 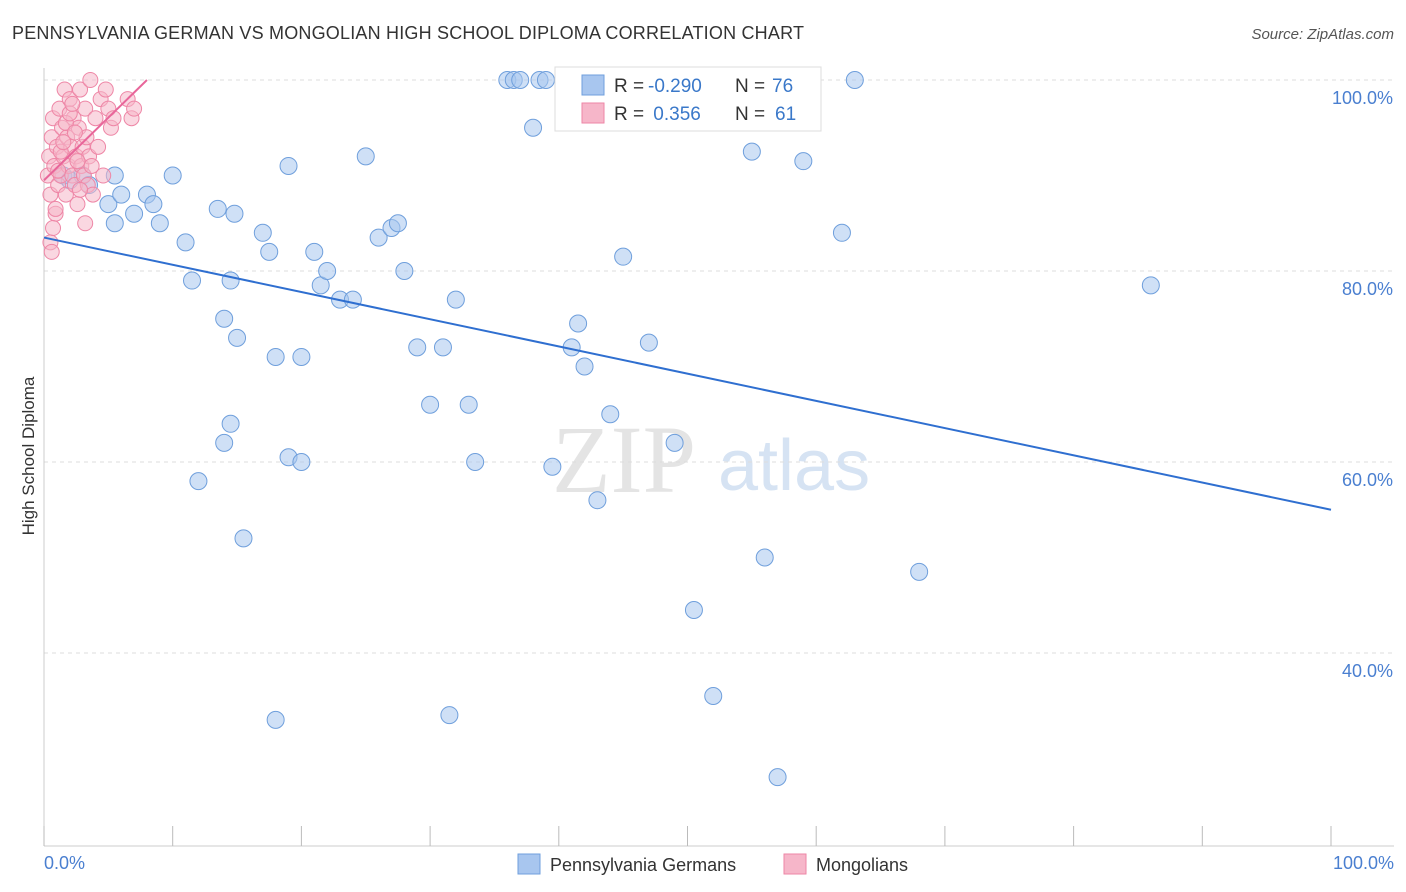 I want to click on y-tick-label: 40.0%, so click(x=1367, y=671).